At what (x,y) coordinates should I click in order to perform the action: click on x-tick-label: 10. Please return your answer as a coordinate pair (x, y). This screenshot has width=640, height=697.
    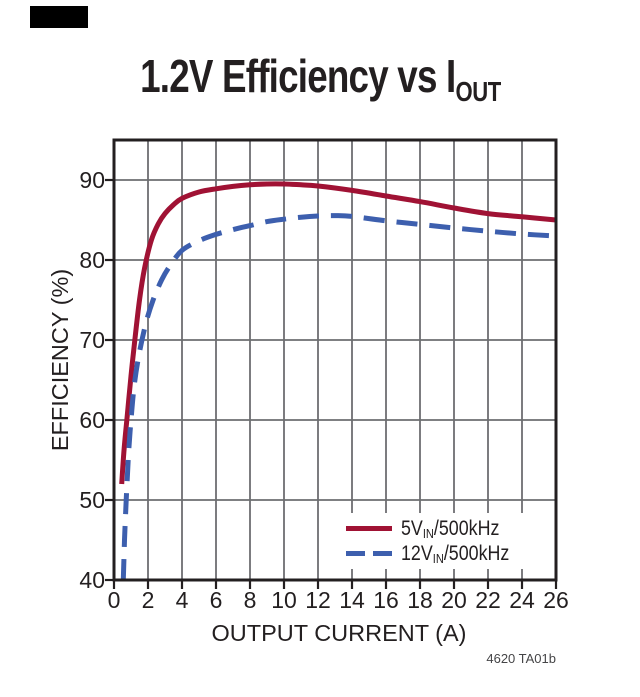
    Looking at the image, I should click on (284, 600).